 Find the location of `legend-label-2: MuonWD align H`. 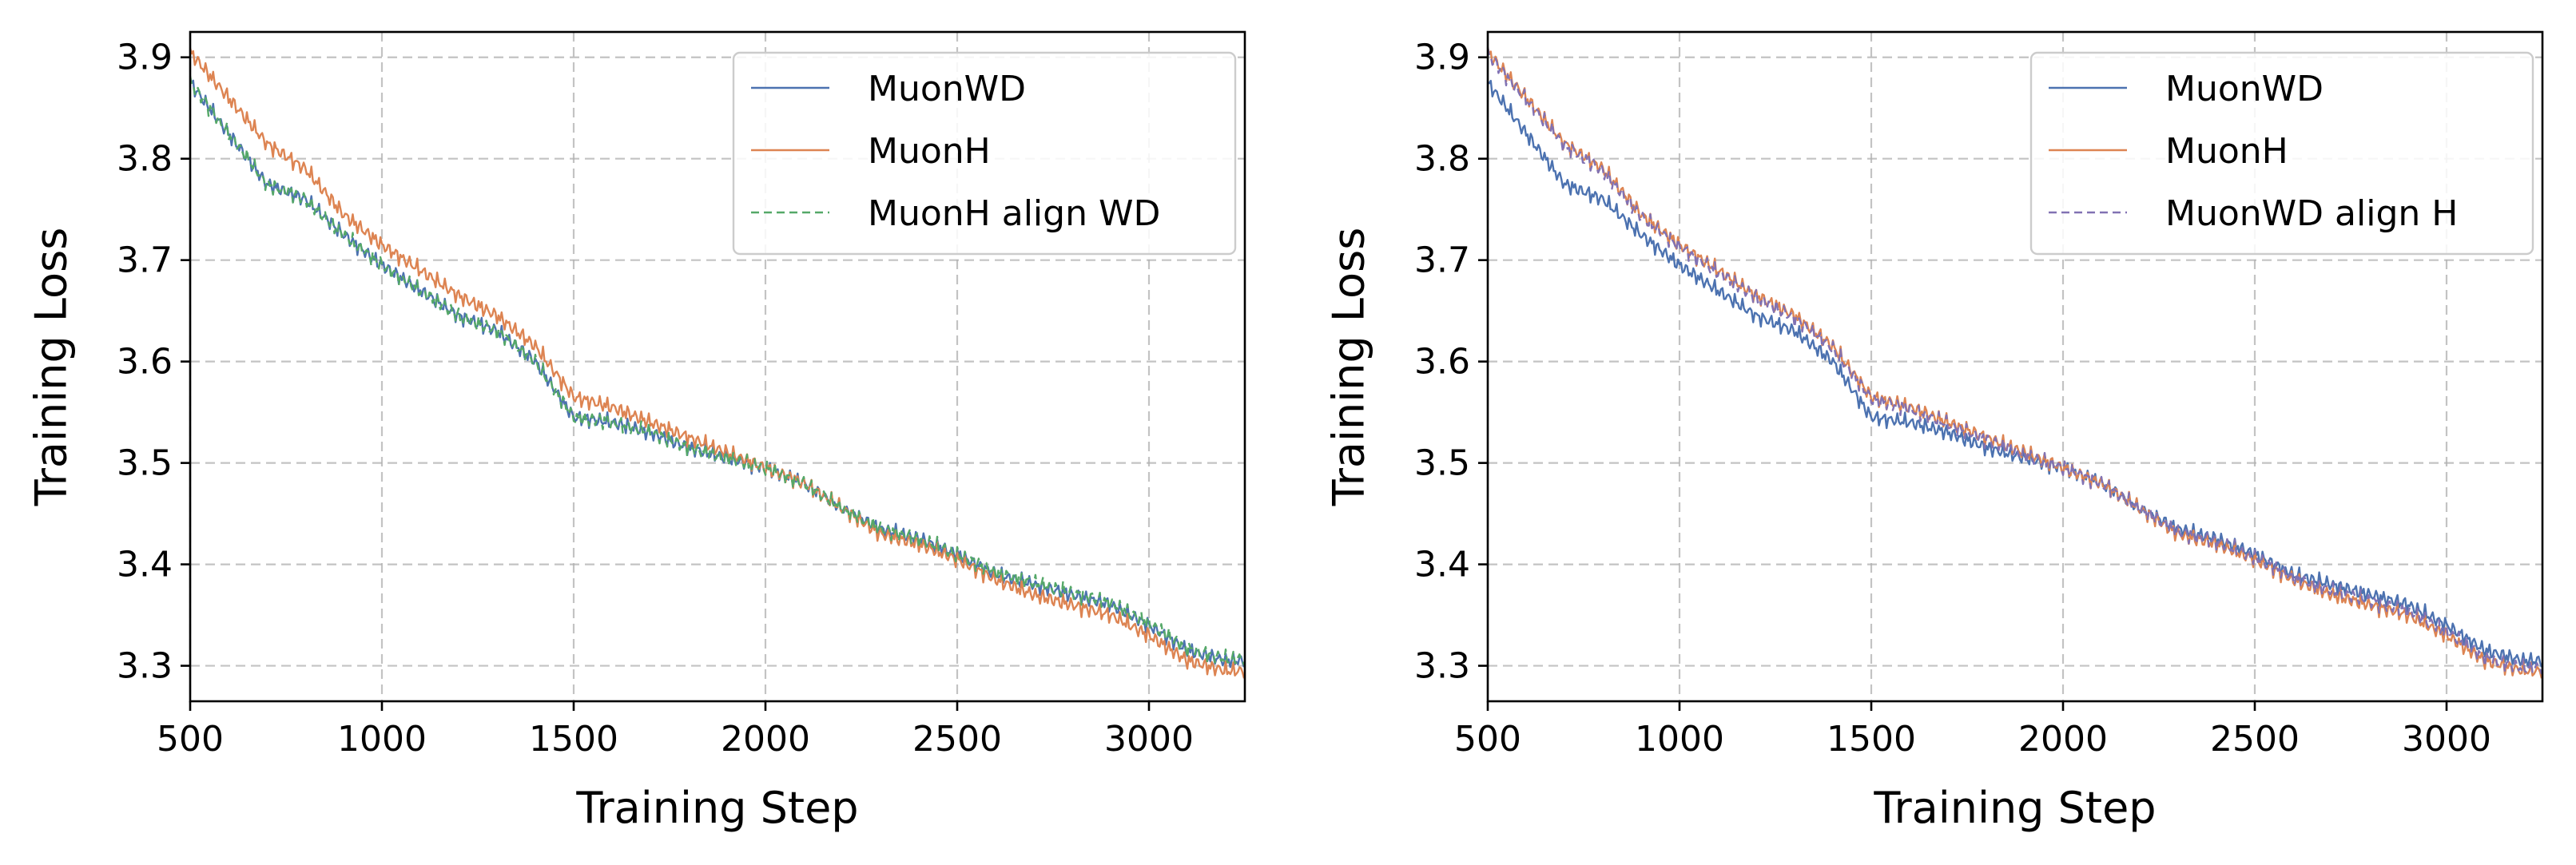

legend-label-2: MuonWD align H is located at coordinates (2311, 213).